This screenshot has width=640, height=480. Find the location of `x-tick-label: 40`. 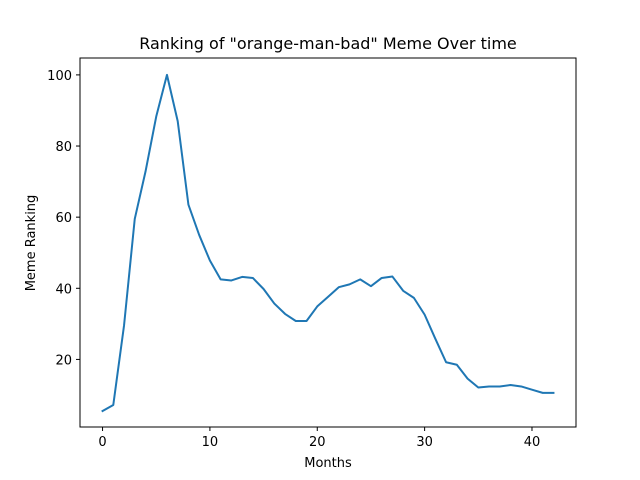

x-tick-label: 40 is located at coordinates (532, 442).